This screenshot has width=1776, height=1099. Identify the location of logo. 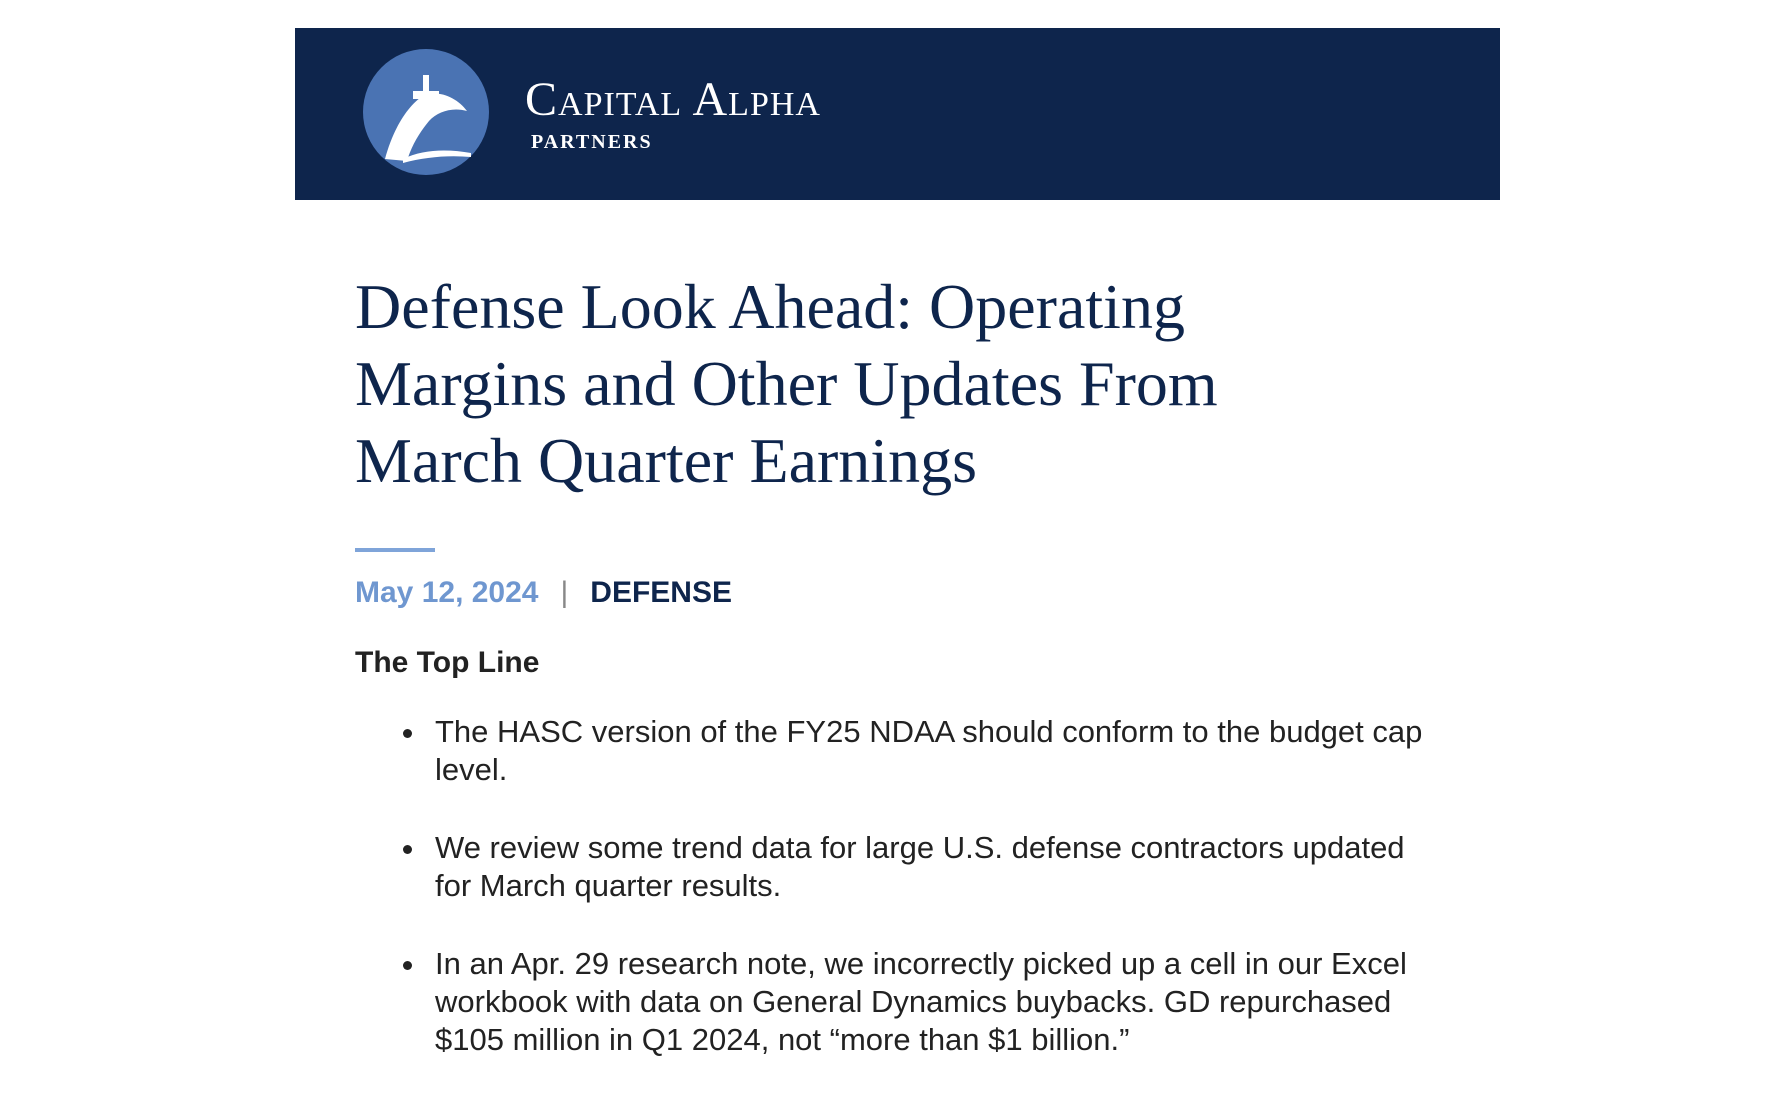
(426, 112).